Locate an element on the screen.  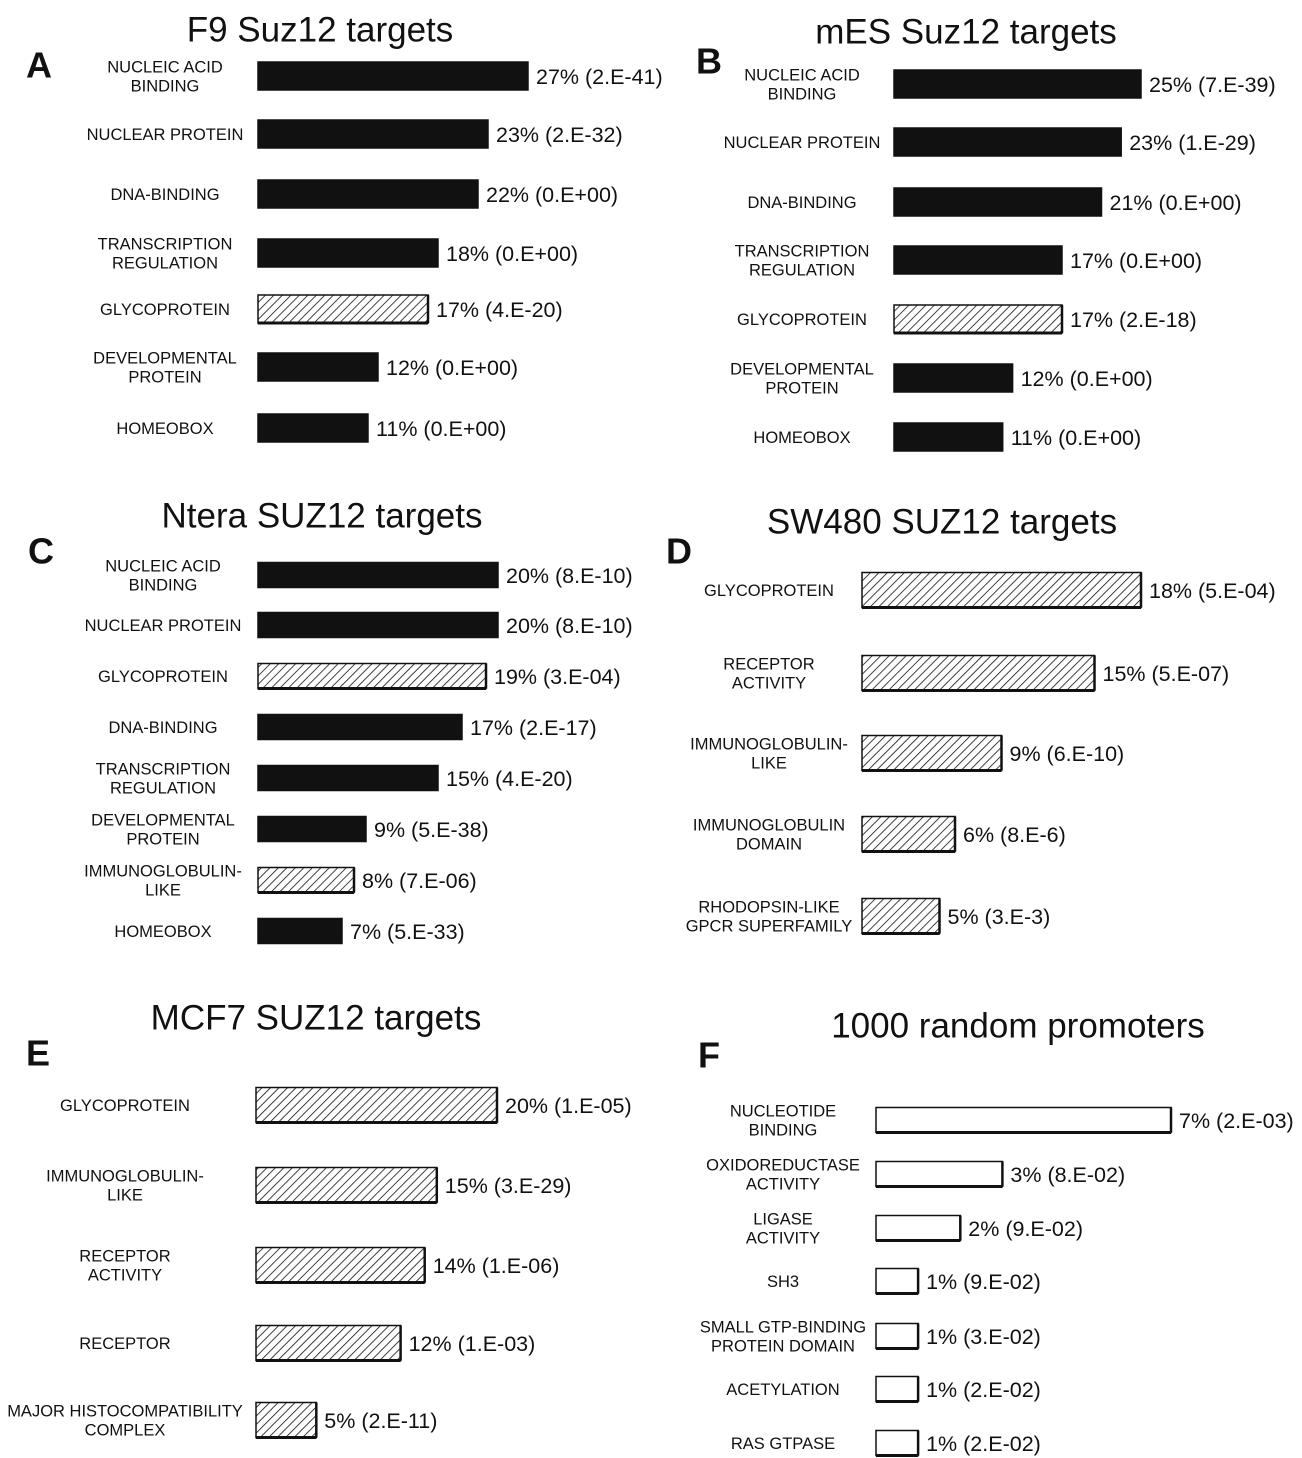
panel-d-letter: D is located at coordinates (679, 551).